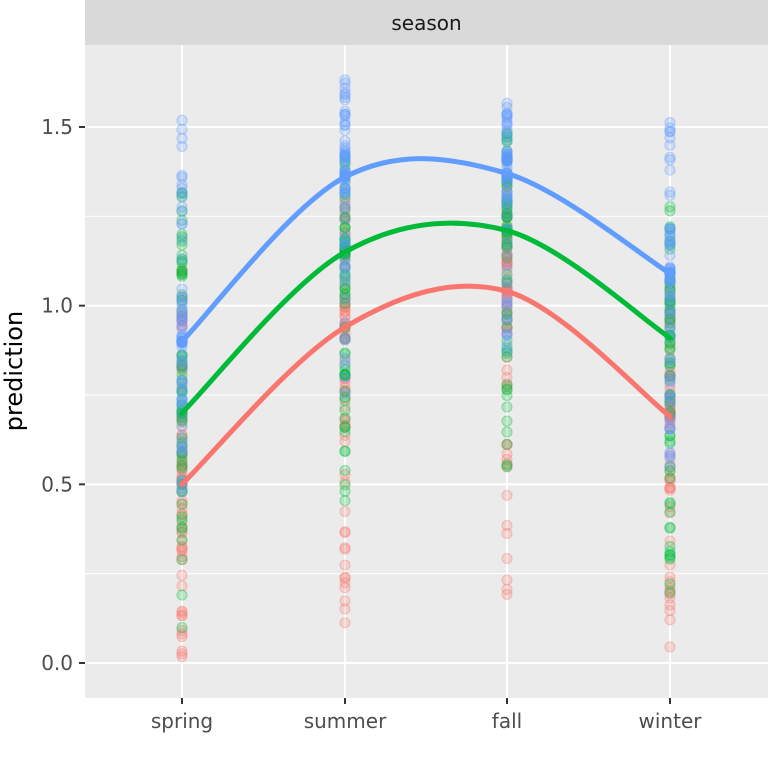 The image size is (768, 768). What do you see at coordinates (57, 663) in the screenshot?
I see `y-tick-label: 0.0` at bounding box center [57, 663].